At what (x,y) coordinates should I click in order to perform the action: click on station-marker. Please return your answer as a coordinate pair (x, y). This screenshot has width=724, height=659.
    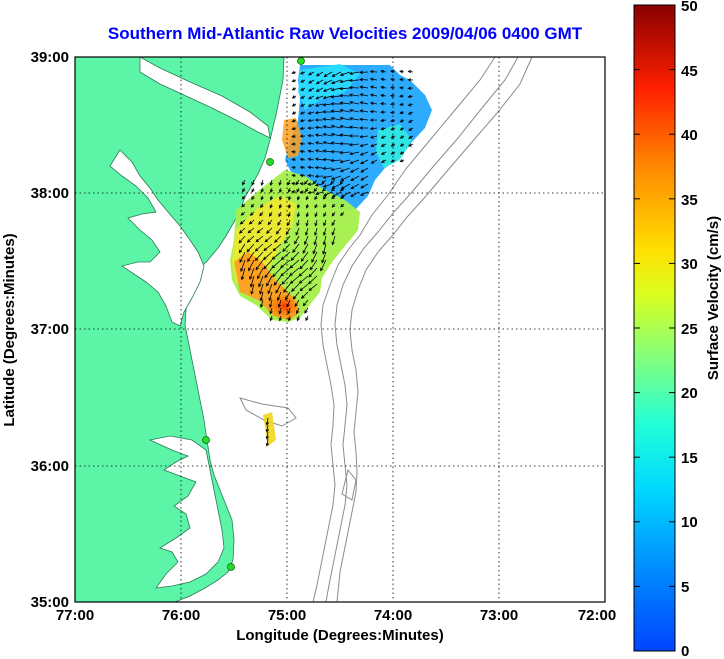
    Looking at the image, I should click on (270, 162).